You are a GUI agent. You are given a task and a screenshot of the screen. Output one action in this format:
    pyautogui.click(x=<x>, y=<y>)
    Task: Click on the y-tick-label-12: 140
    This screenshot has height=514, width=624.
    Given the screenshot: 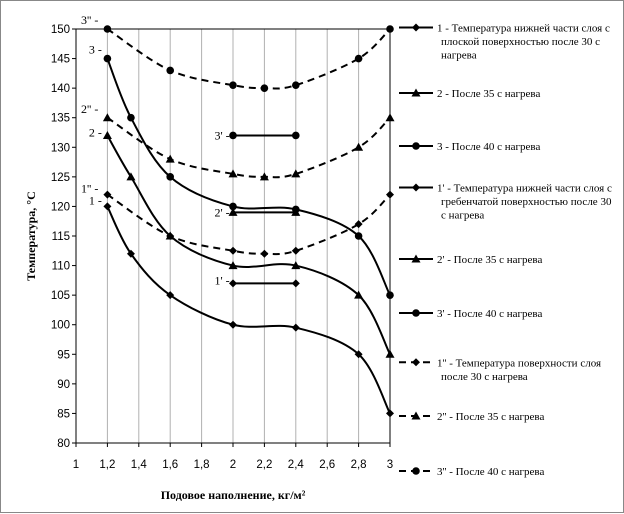 What is the action you would take?
    pyautogui.click(x=60, y=89)
    